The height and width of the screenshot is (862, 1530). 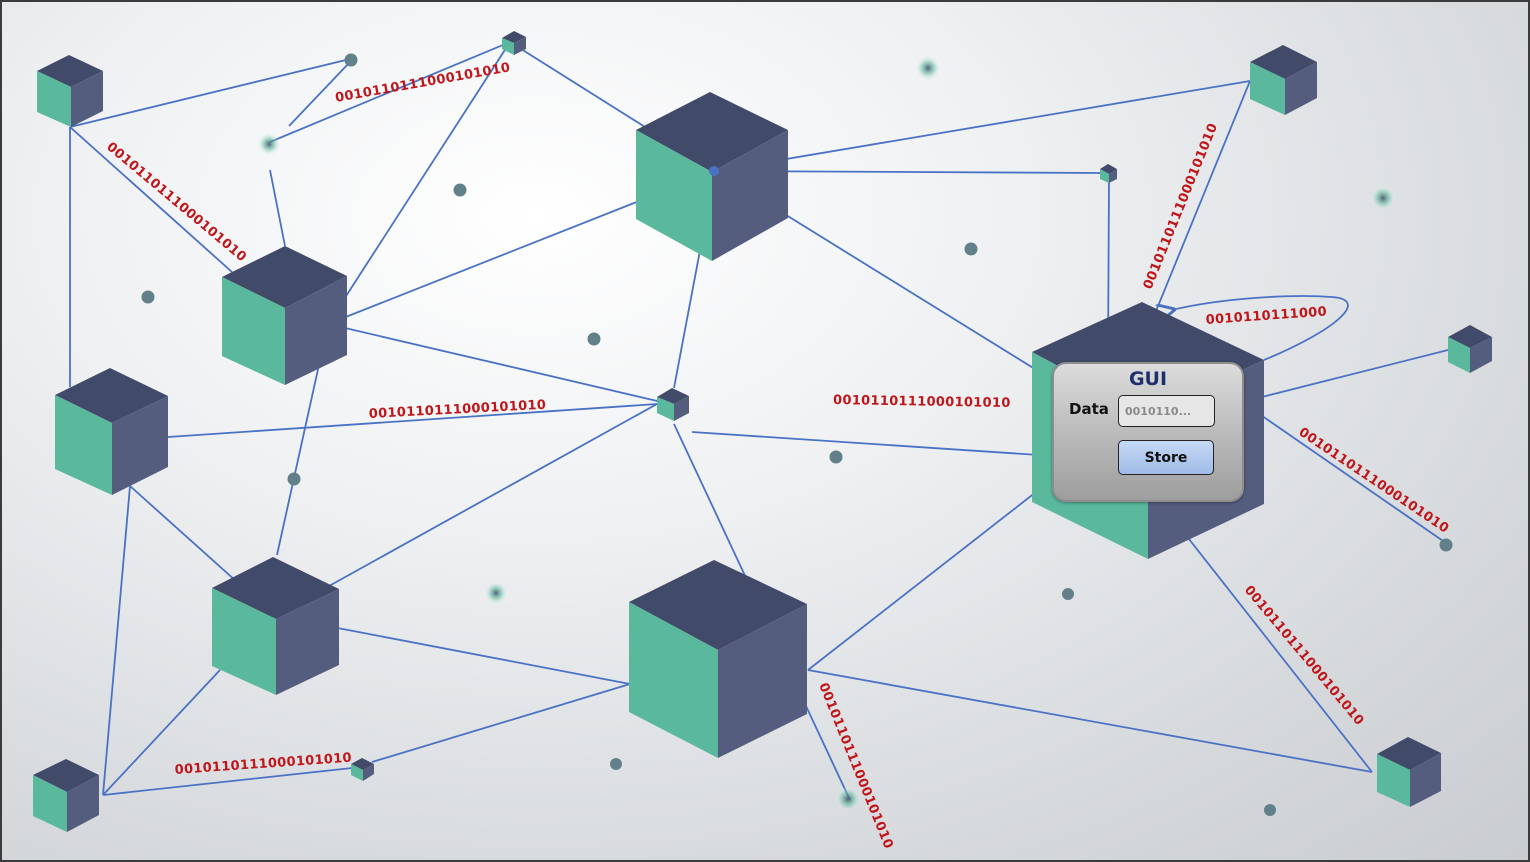 I want to click on binary-label-mid-center: 0010110111000101010, so click(x=922, y=402).